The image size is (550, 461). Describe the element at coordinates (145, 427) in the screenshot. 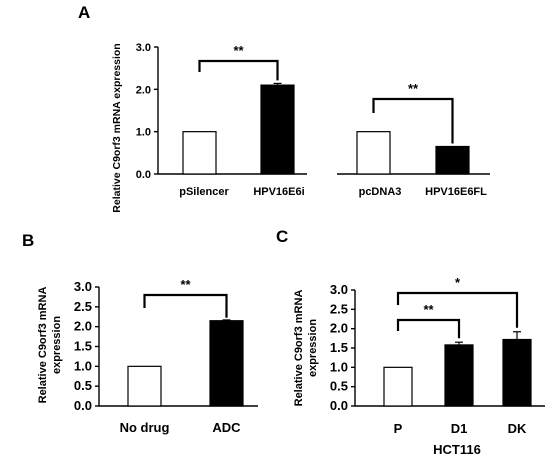

I see `panel-b-category-label: No drug` at that location.